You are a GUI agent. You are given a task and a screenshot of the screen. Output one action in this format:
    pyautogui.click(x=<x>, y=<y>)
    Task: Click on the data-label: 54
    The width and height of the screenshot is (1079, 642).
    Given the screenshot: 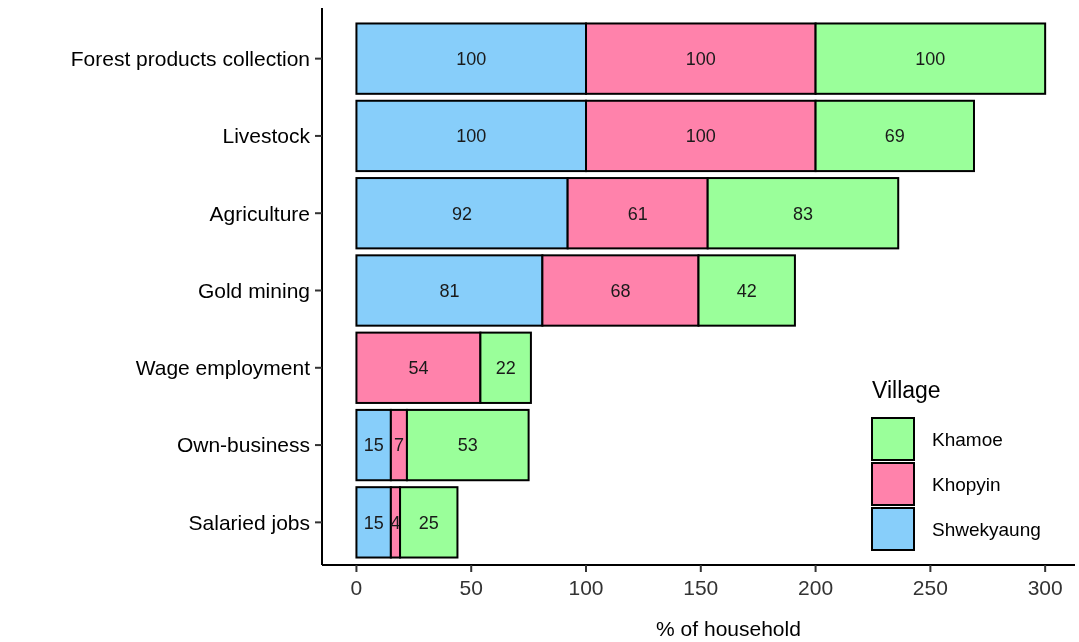 What is the action you would take?
    pyautogui.click(x=418, y=368)
    